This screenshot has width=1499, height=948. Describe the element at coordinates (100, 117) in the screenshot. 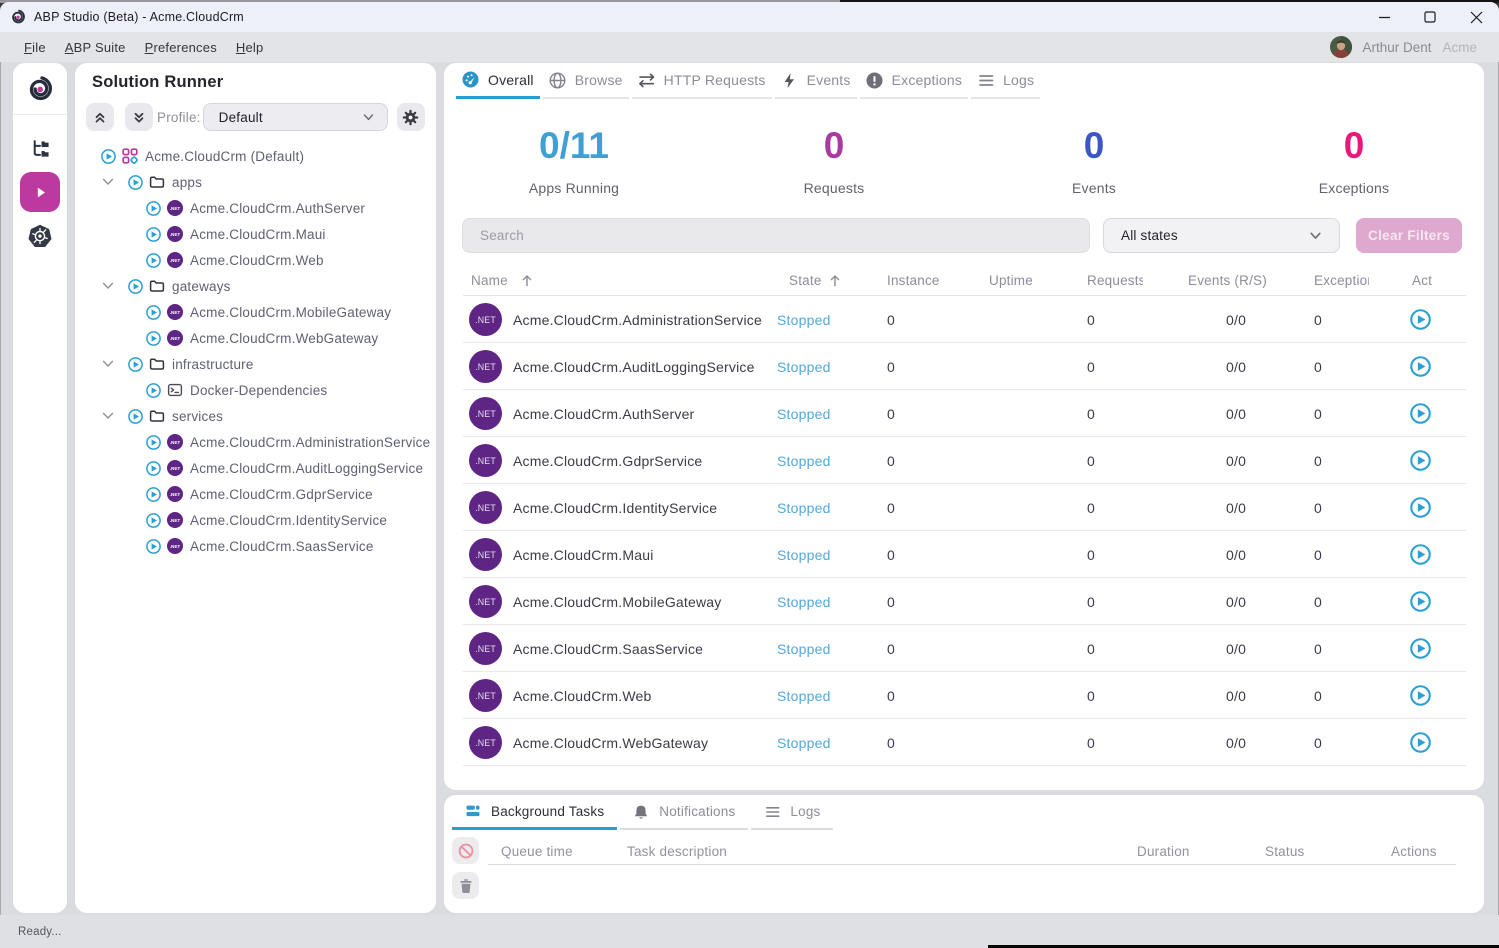

I see `collapse-all-button` at that location.